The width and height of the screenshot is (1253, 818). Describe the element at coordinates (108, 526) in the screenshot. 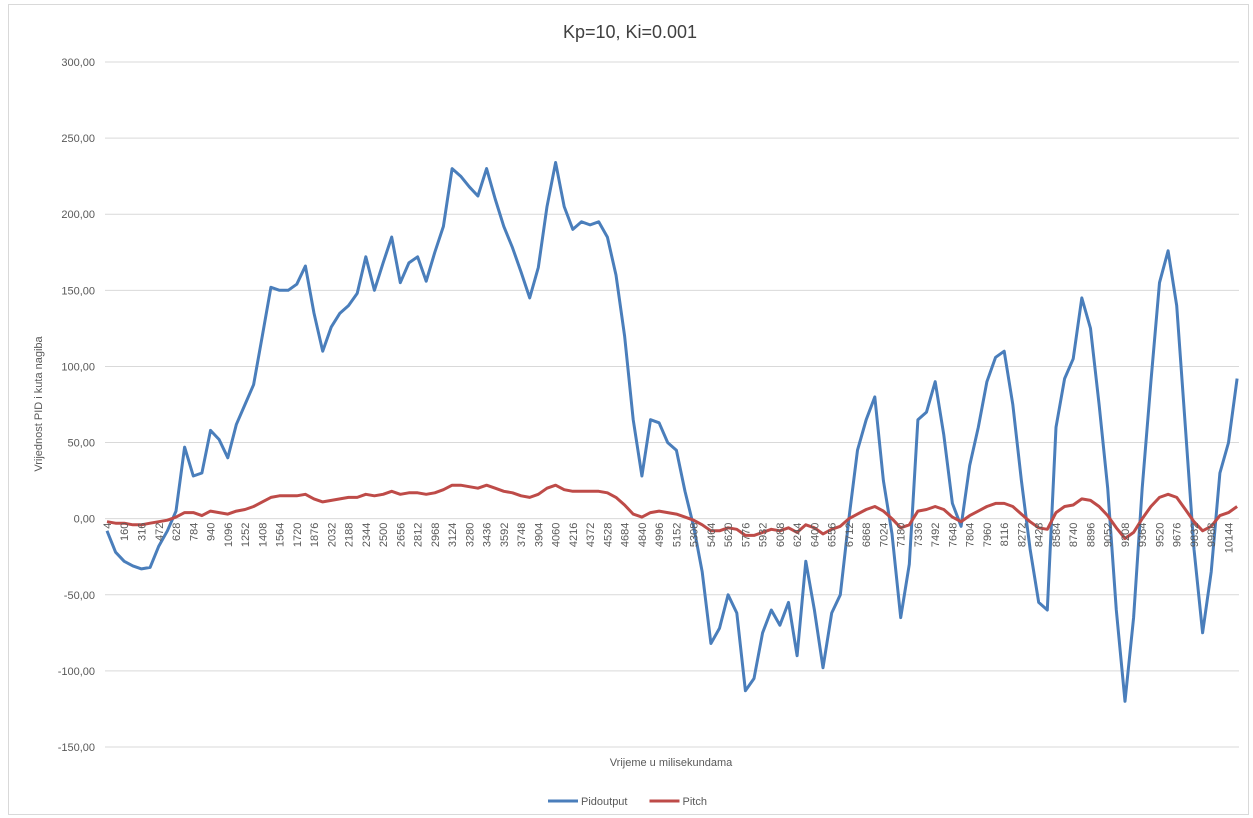

I see `x-tick-label: 4` at that location.